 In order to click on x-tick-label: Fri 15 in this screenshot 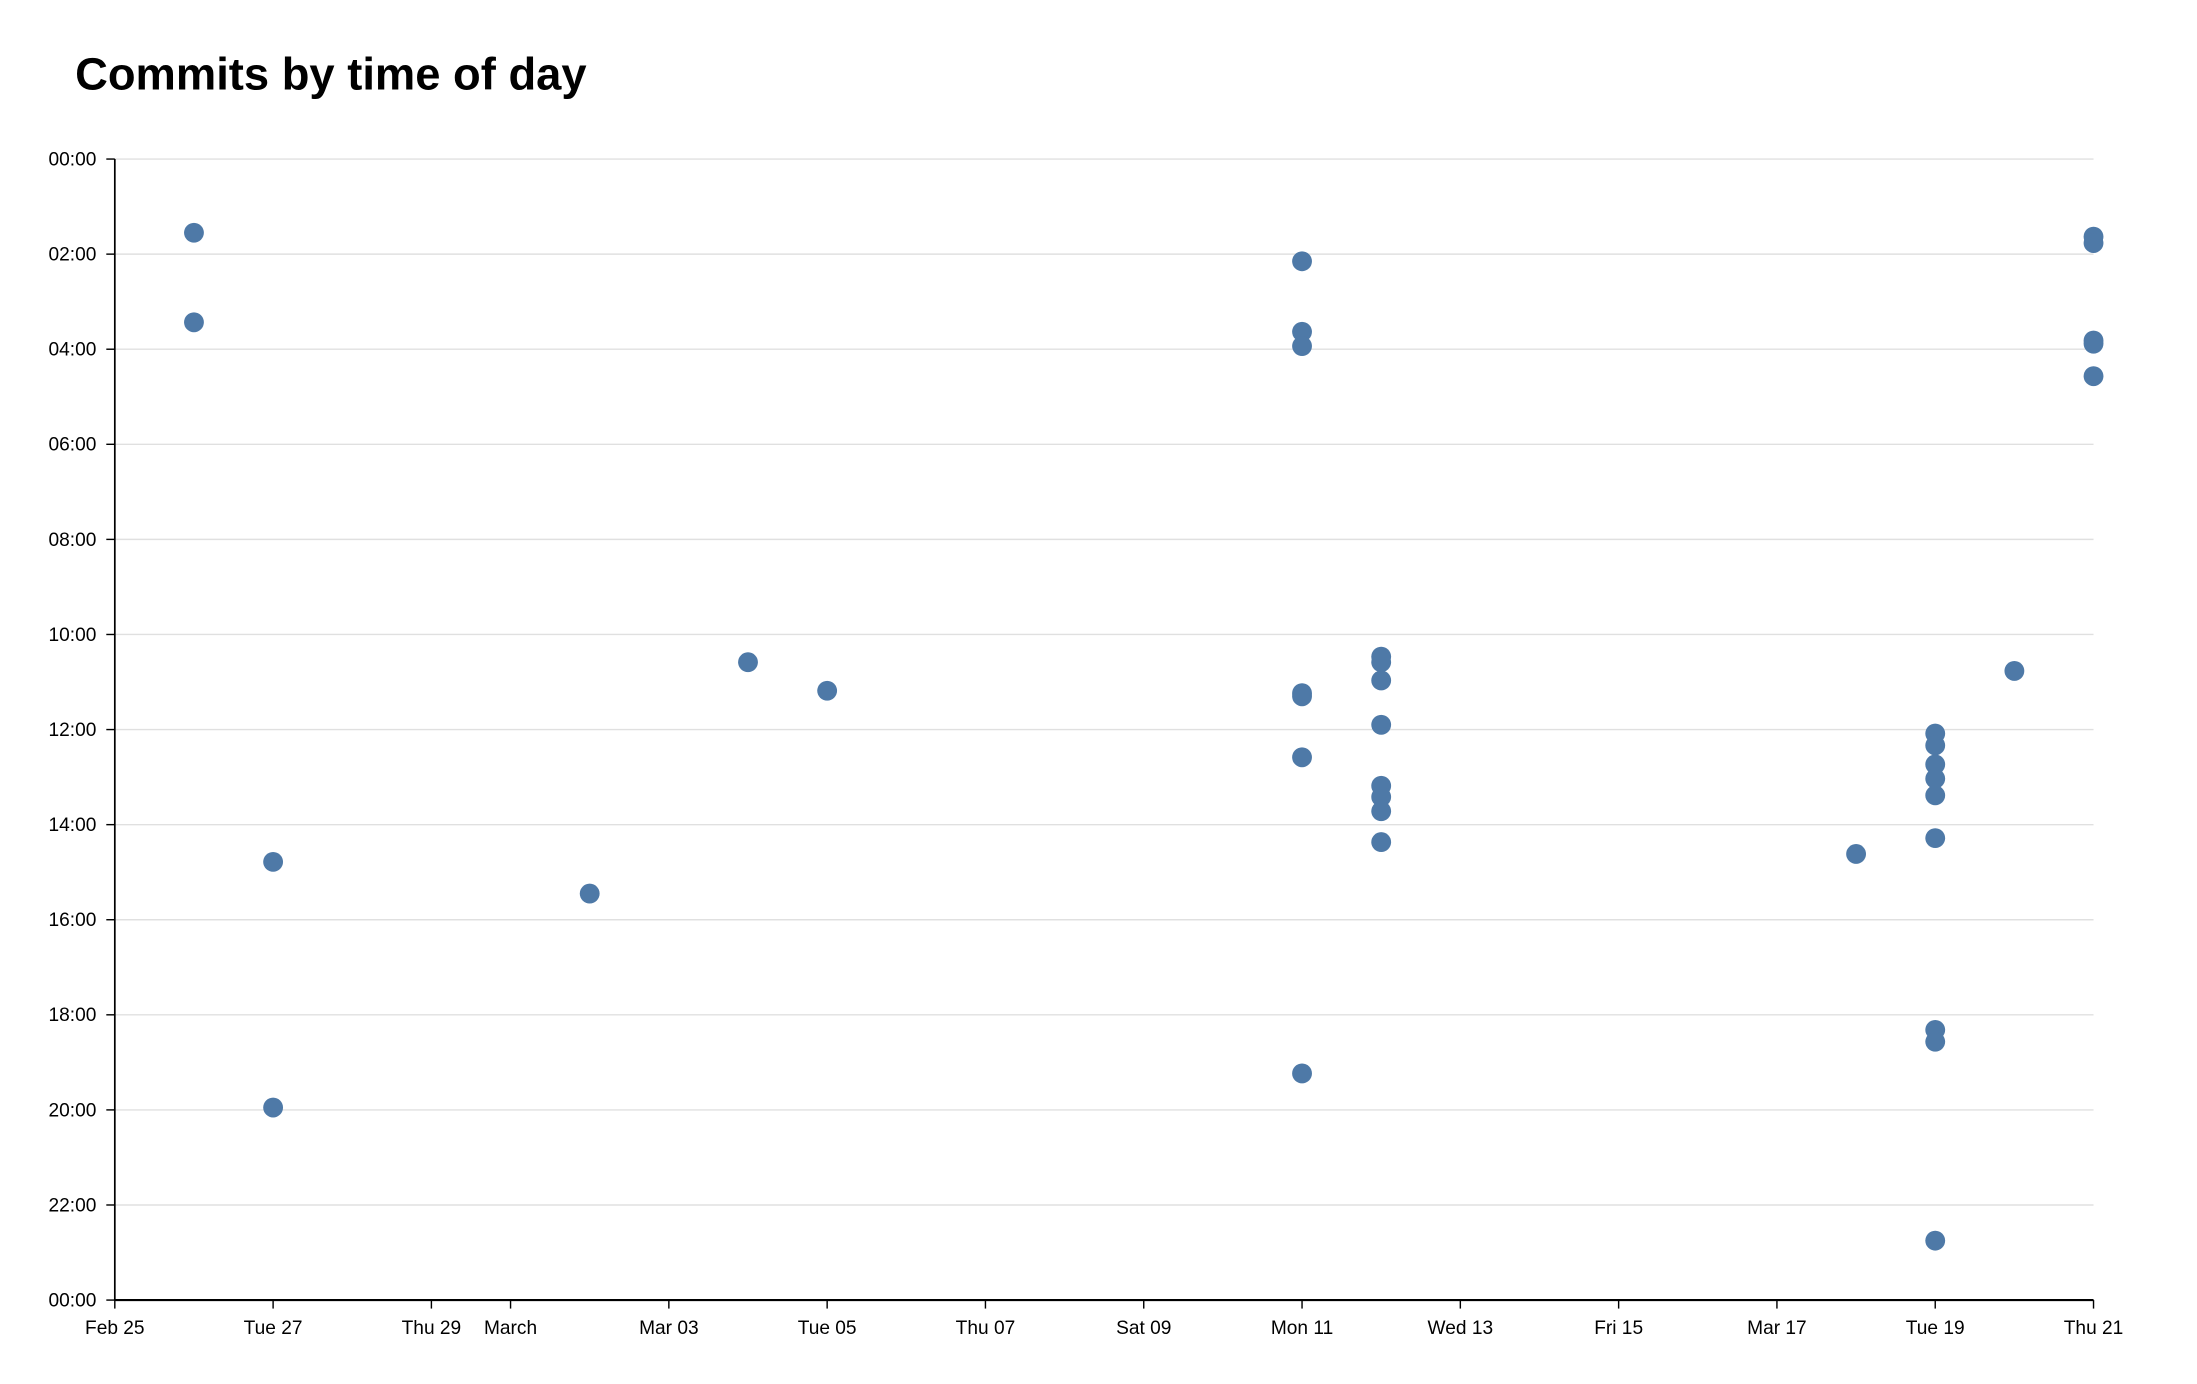, I will do `click(1618, 1328)`.